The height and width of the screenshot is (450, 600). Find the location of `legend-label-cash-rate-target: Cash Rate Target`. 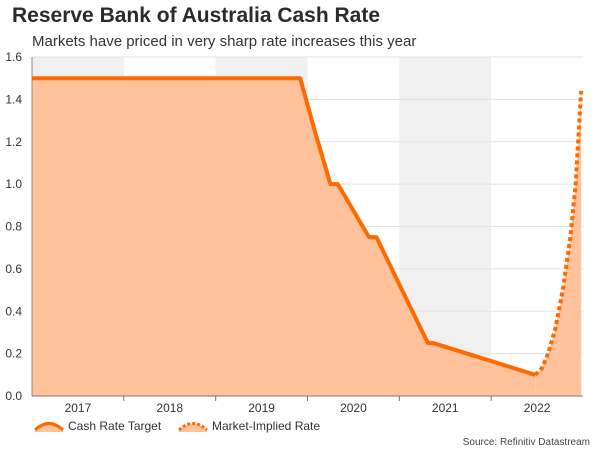

legend-label-cash-rate-target: Cash Rate Target is located at coordinates (115, 426).